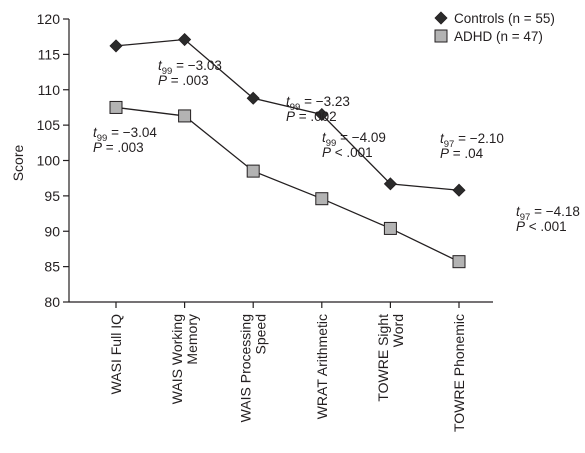  What do you see at coordinates (52, 302) in the screenshot?
I see `y-tick-label: 80` at bounding box center [52, 302].